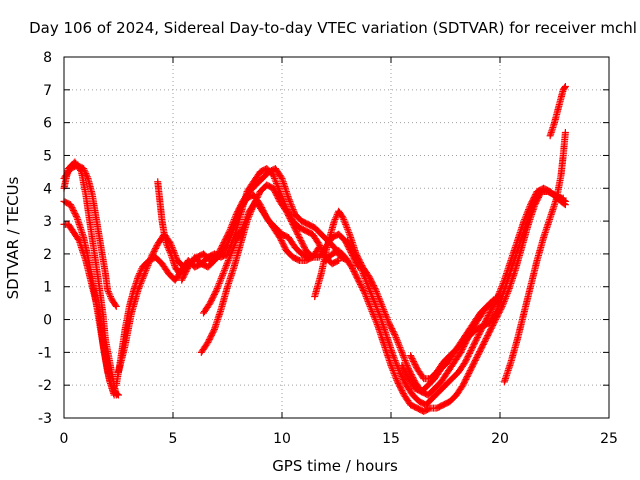 The image size is (640, 480). What do you see at coordinates (47, 222) in the screenshot?
I see `y-tick-label: 3` at bounding box center [47, 222].